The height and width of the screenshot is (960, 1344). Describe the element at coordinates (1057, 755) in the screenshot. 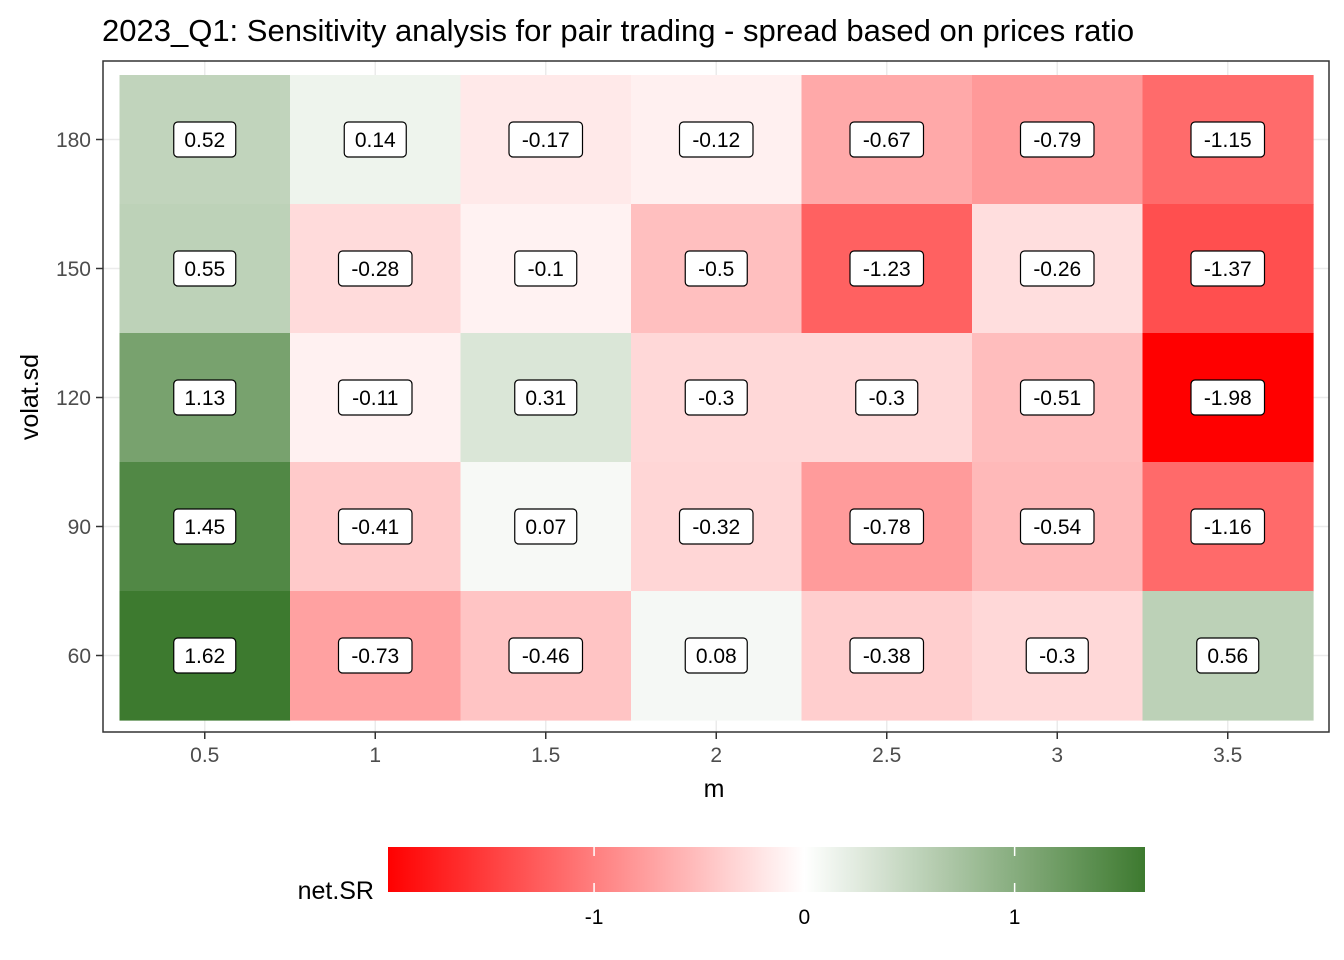

I see `x-tick-label: 3` at that location.